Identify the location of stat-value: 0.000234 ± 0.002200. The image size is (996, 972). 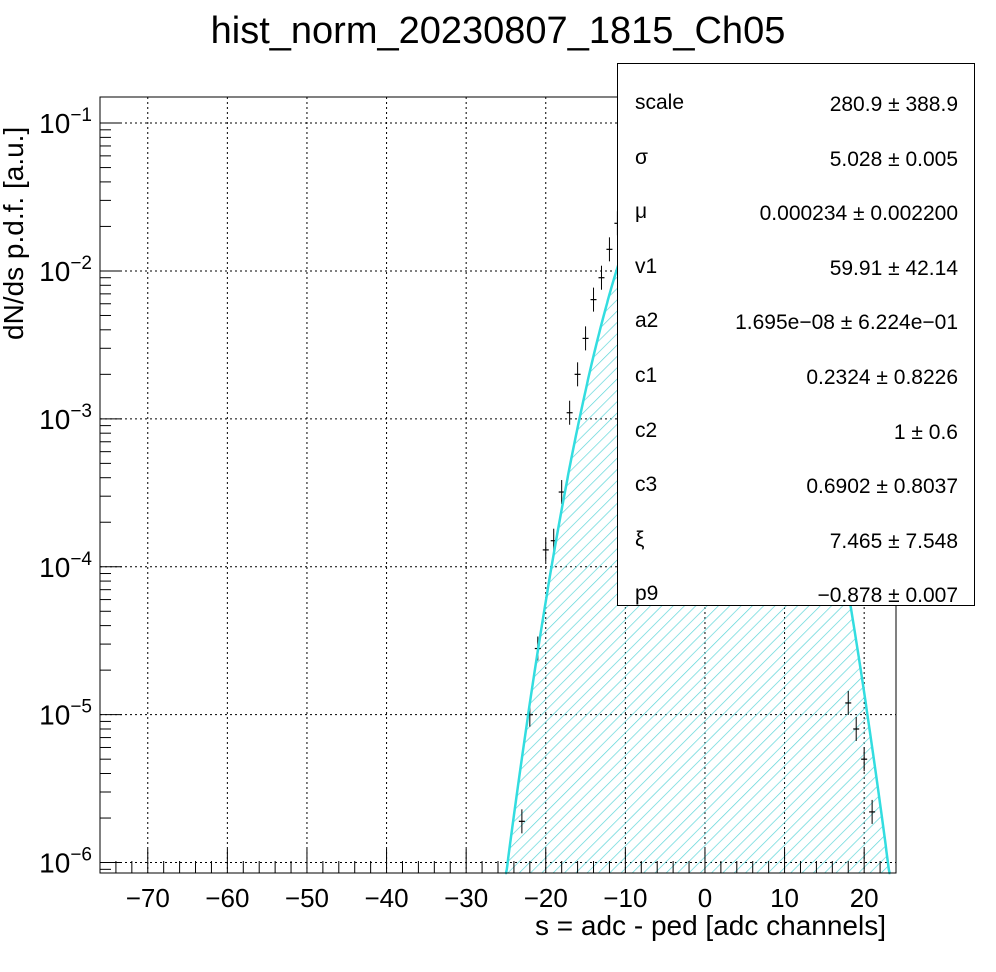
(858, 214).